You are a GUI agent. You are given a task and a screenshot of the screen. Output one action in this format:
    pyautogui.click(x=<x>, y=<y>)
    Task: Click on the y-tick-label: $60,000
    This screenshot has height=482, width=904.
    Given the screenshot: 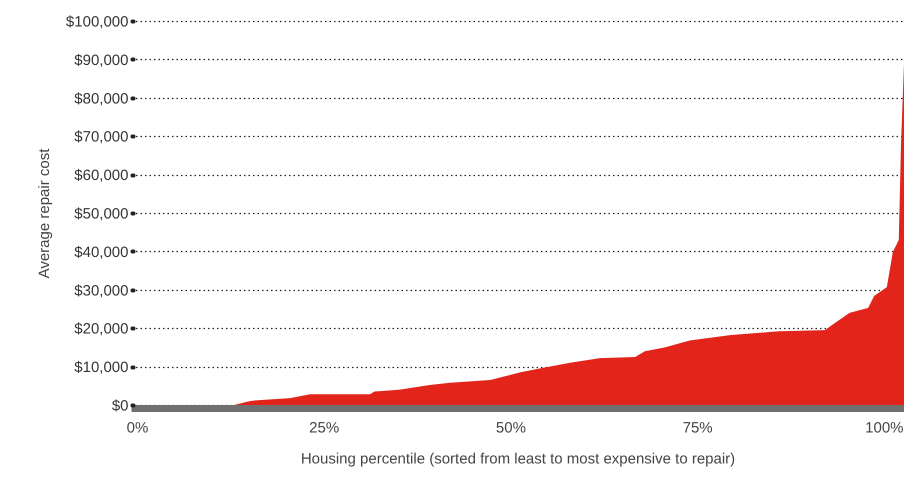 What is the action you would take?
    pyautogui.click(x=101, y=175)
    